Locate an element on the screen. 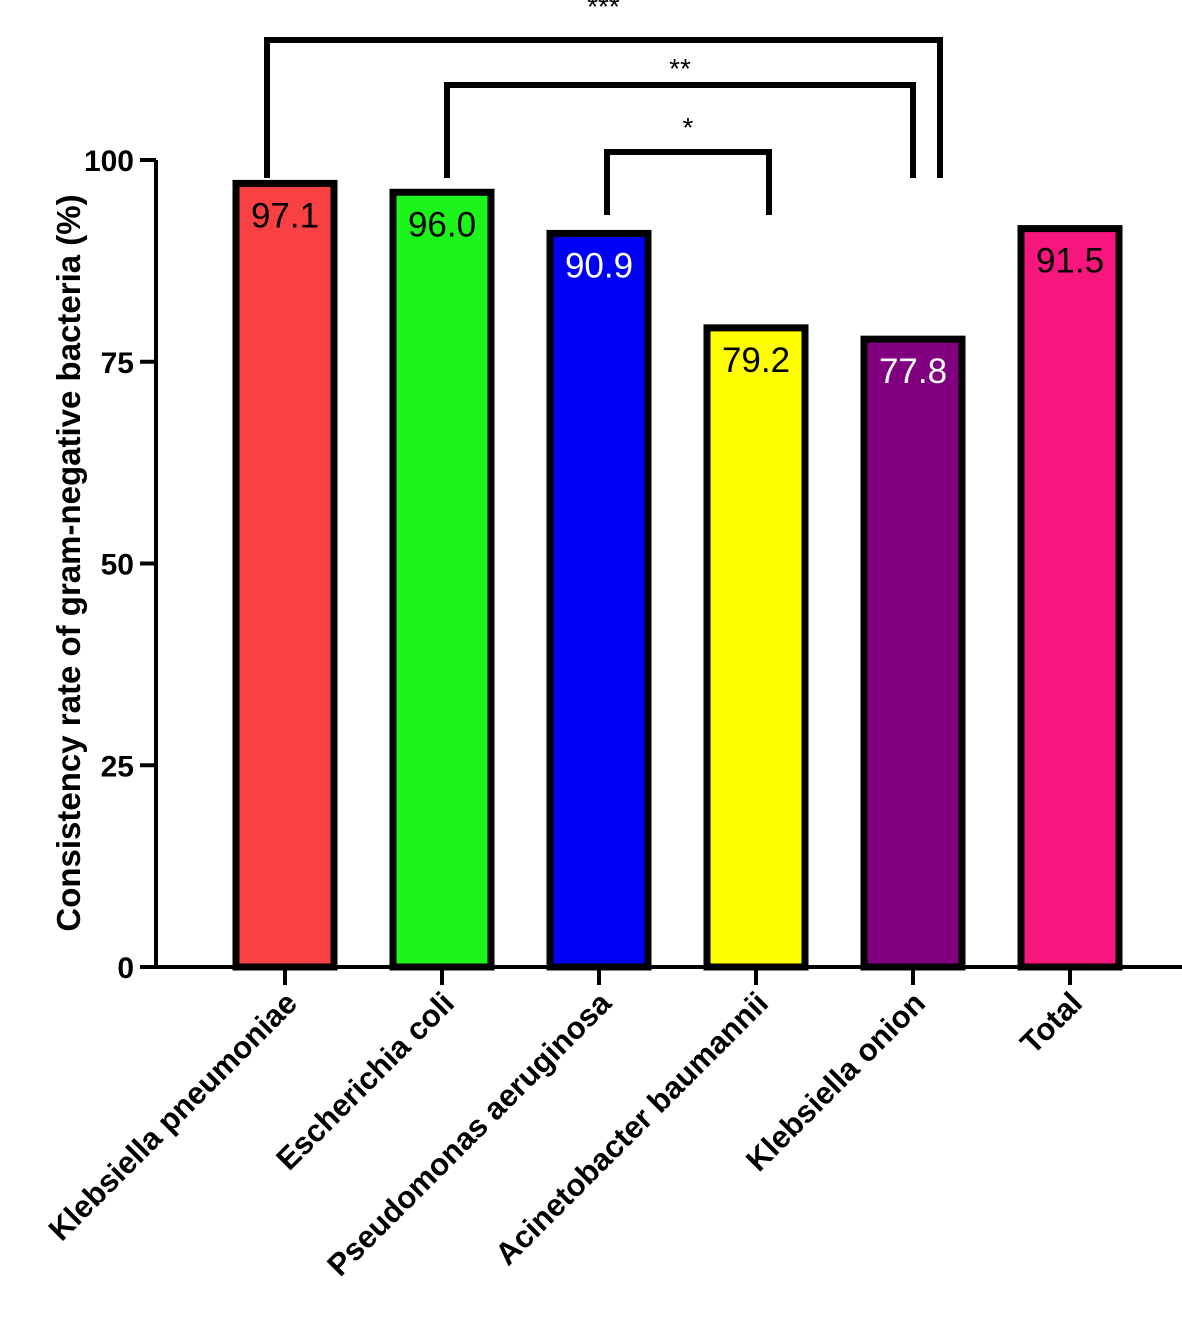  significance-label: * is located at coordinates (688, 127).